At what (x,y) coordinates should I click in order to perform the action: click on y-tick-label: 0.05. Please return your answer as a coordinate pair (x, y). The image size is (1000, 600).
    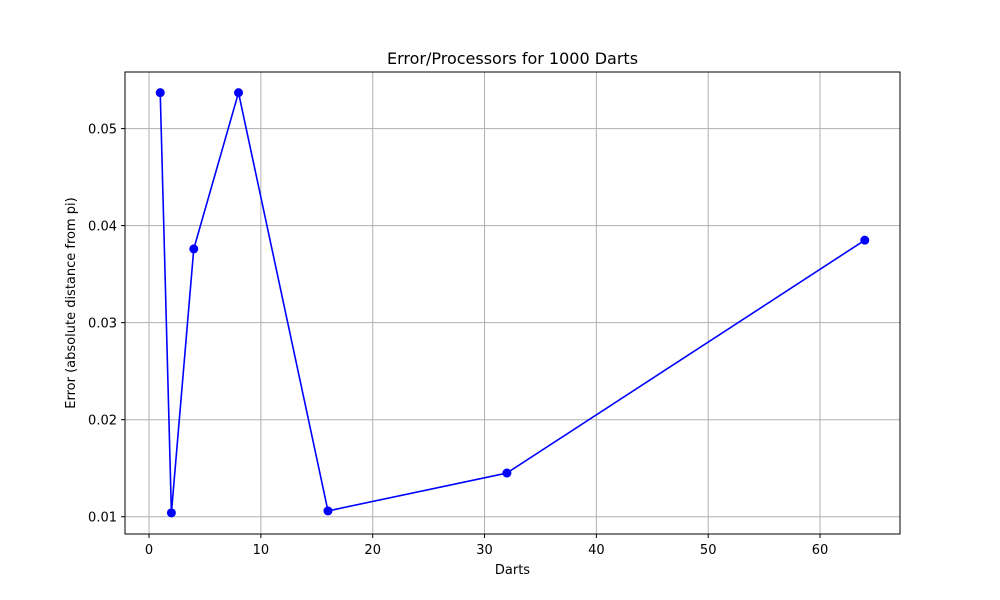
    Looking at the image, I should click on (102, 130).